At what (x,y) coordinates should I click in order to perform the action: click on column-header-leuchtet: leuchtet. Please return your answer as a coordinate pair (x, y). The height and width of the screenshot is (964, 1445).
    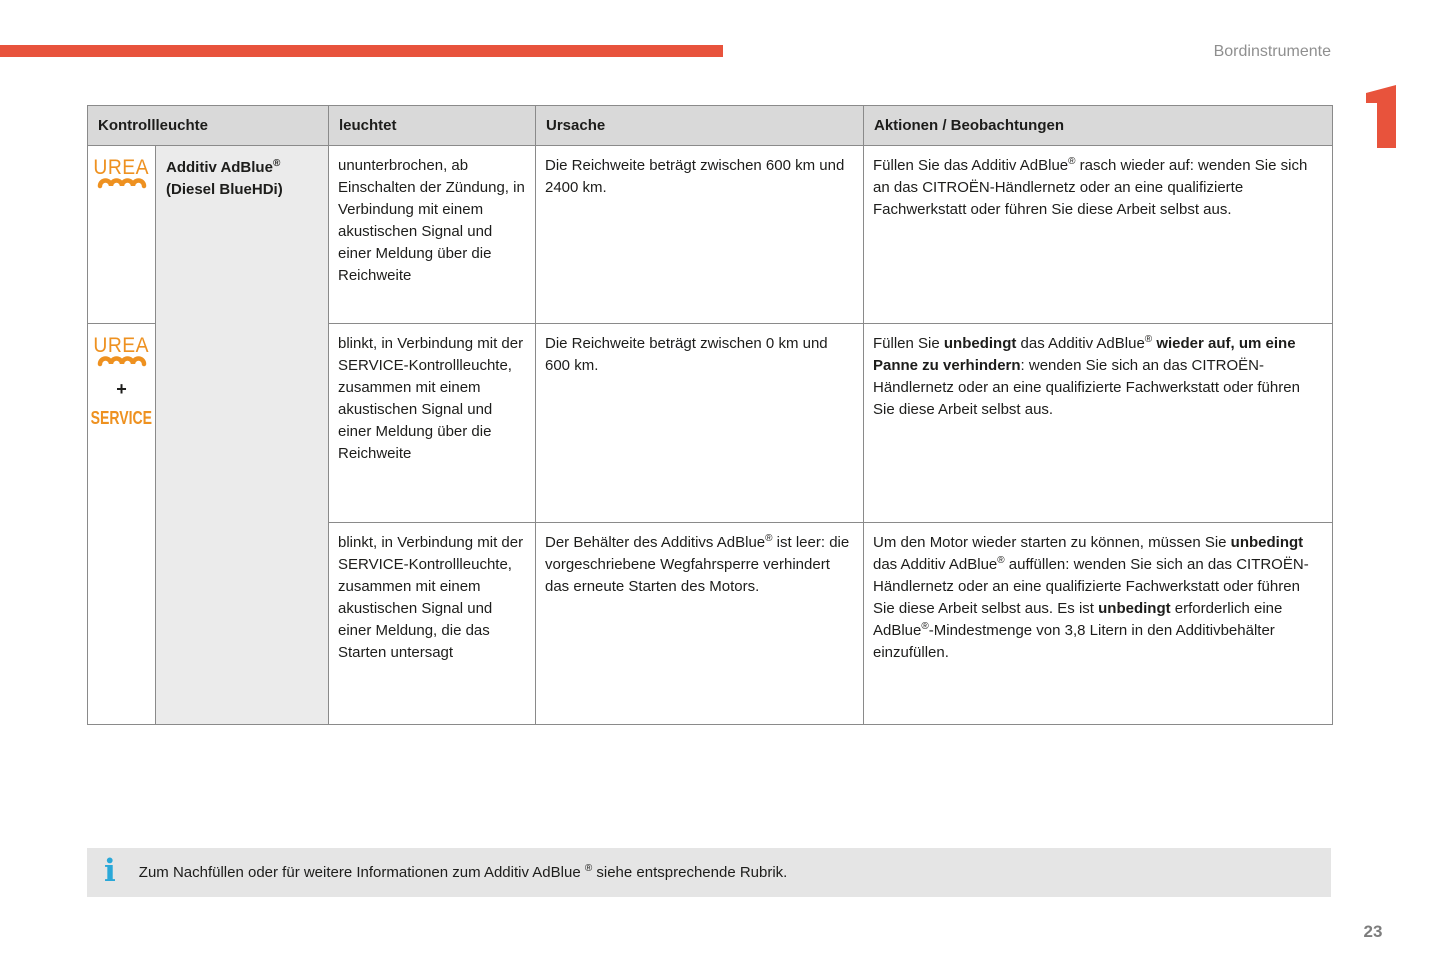
    Looking at the image, I should click on (432, 126).